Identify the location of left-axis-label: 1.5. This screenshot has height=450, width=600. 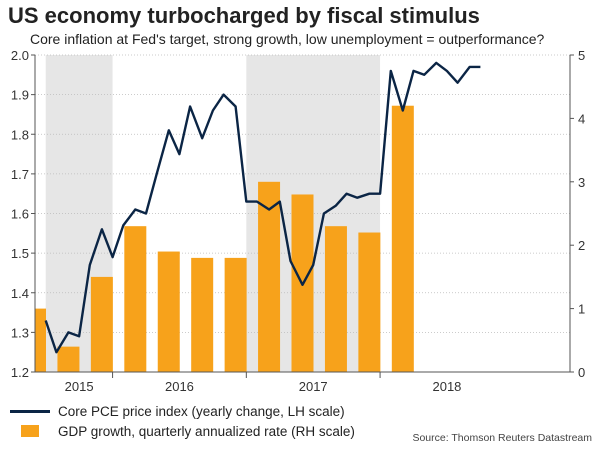
(20, 253).